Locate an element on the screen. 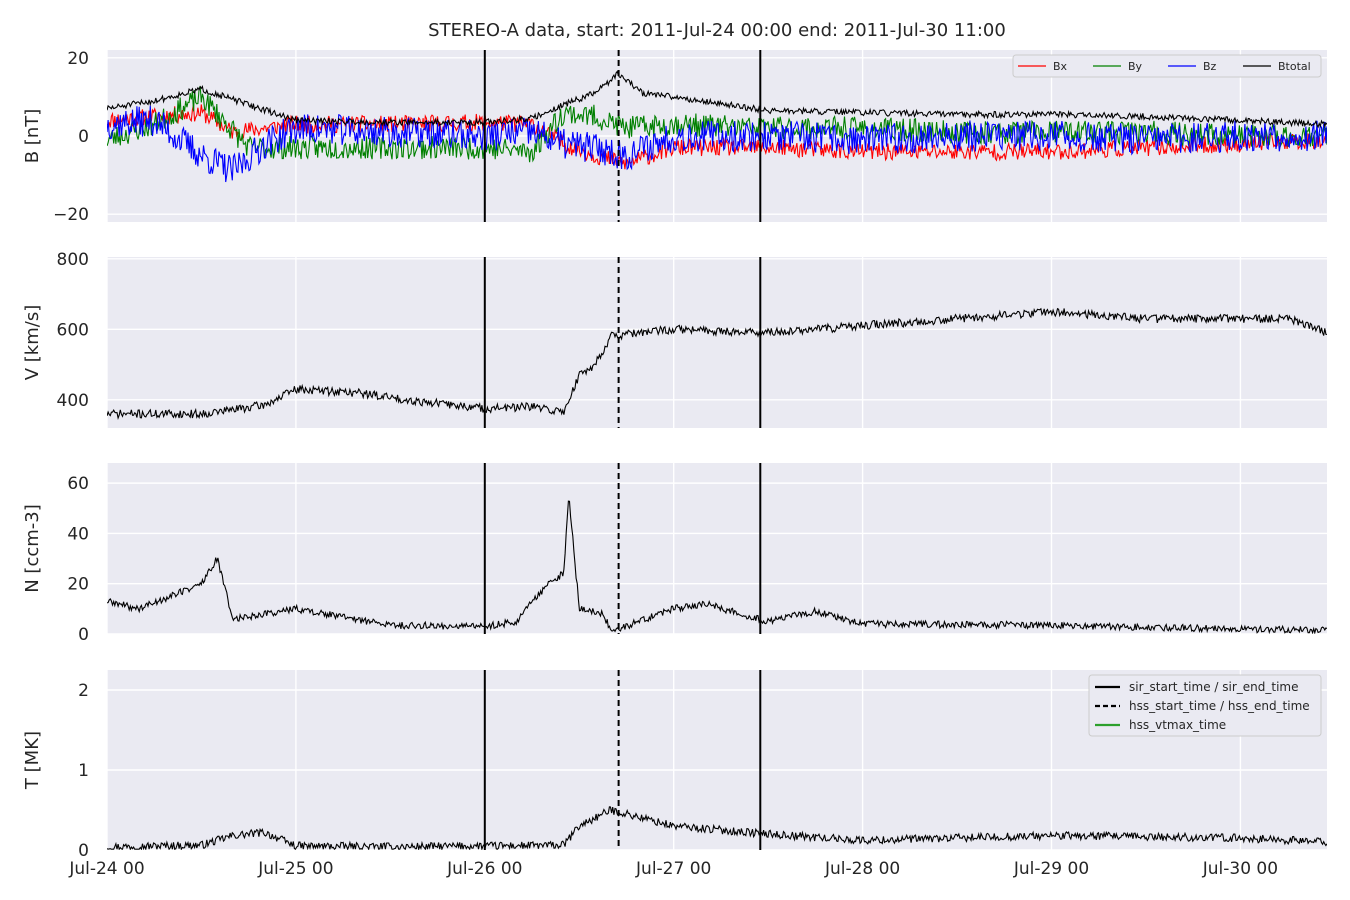 This screenshot has height=900, width=1350. series-line-T is located at coordinates (717, 828).